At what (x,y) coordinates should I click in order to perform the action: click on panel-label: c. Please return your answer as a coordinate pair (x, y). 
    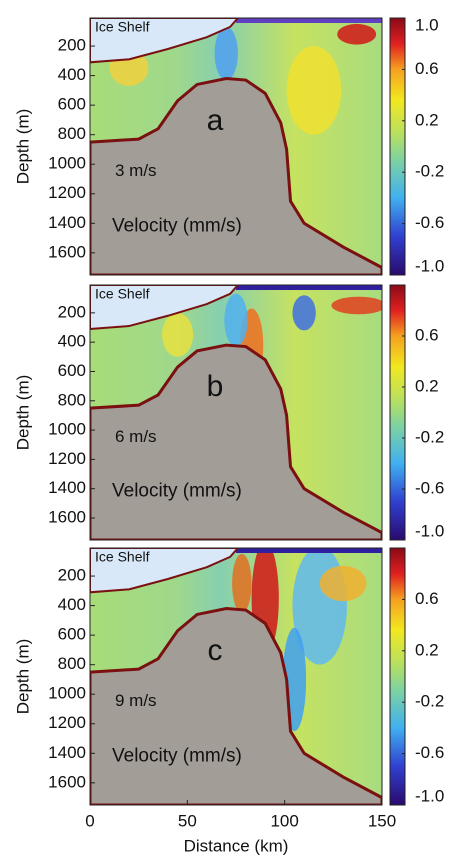
    Looking at the image, I should click on (215, 650).